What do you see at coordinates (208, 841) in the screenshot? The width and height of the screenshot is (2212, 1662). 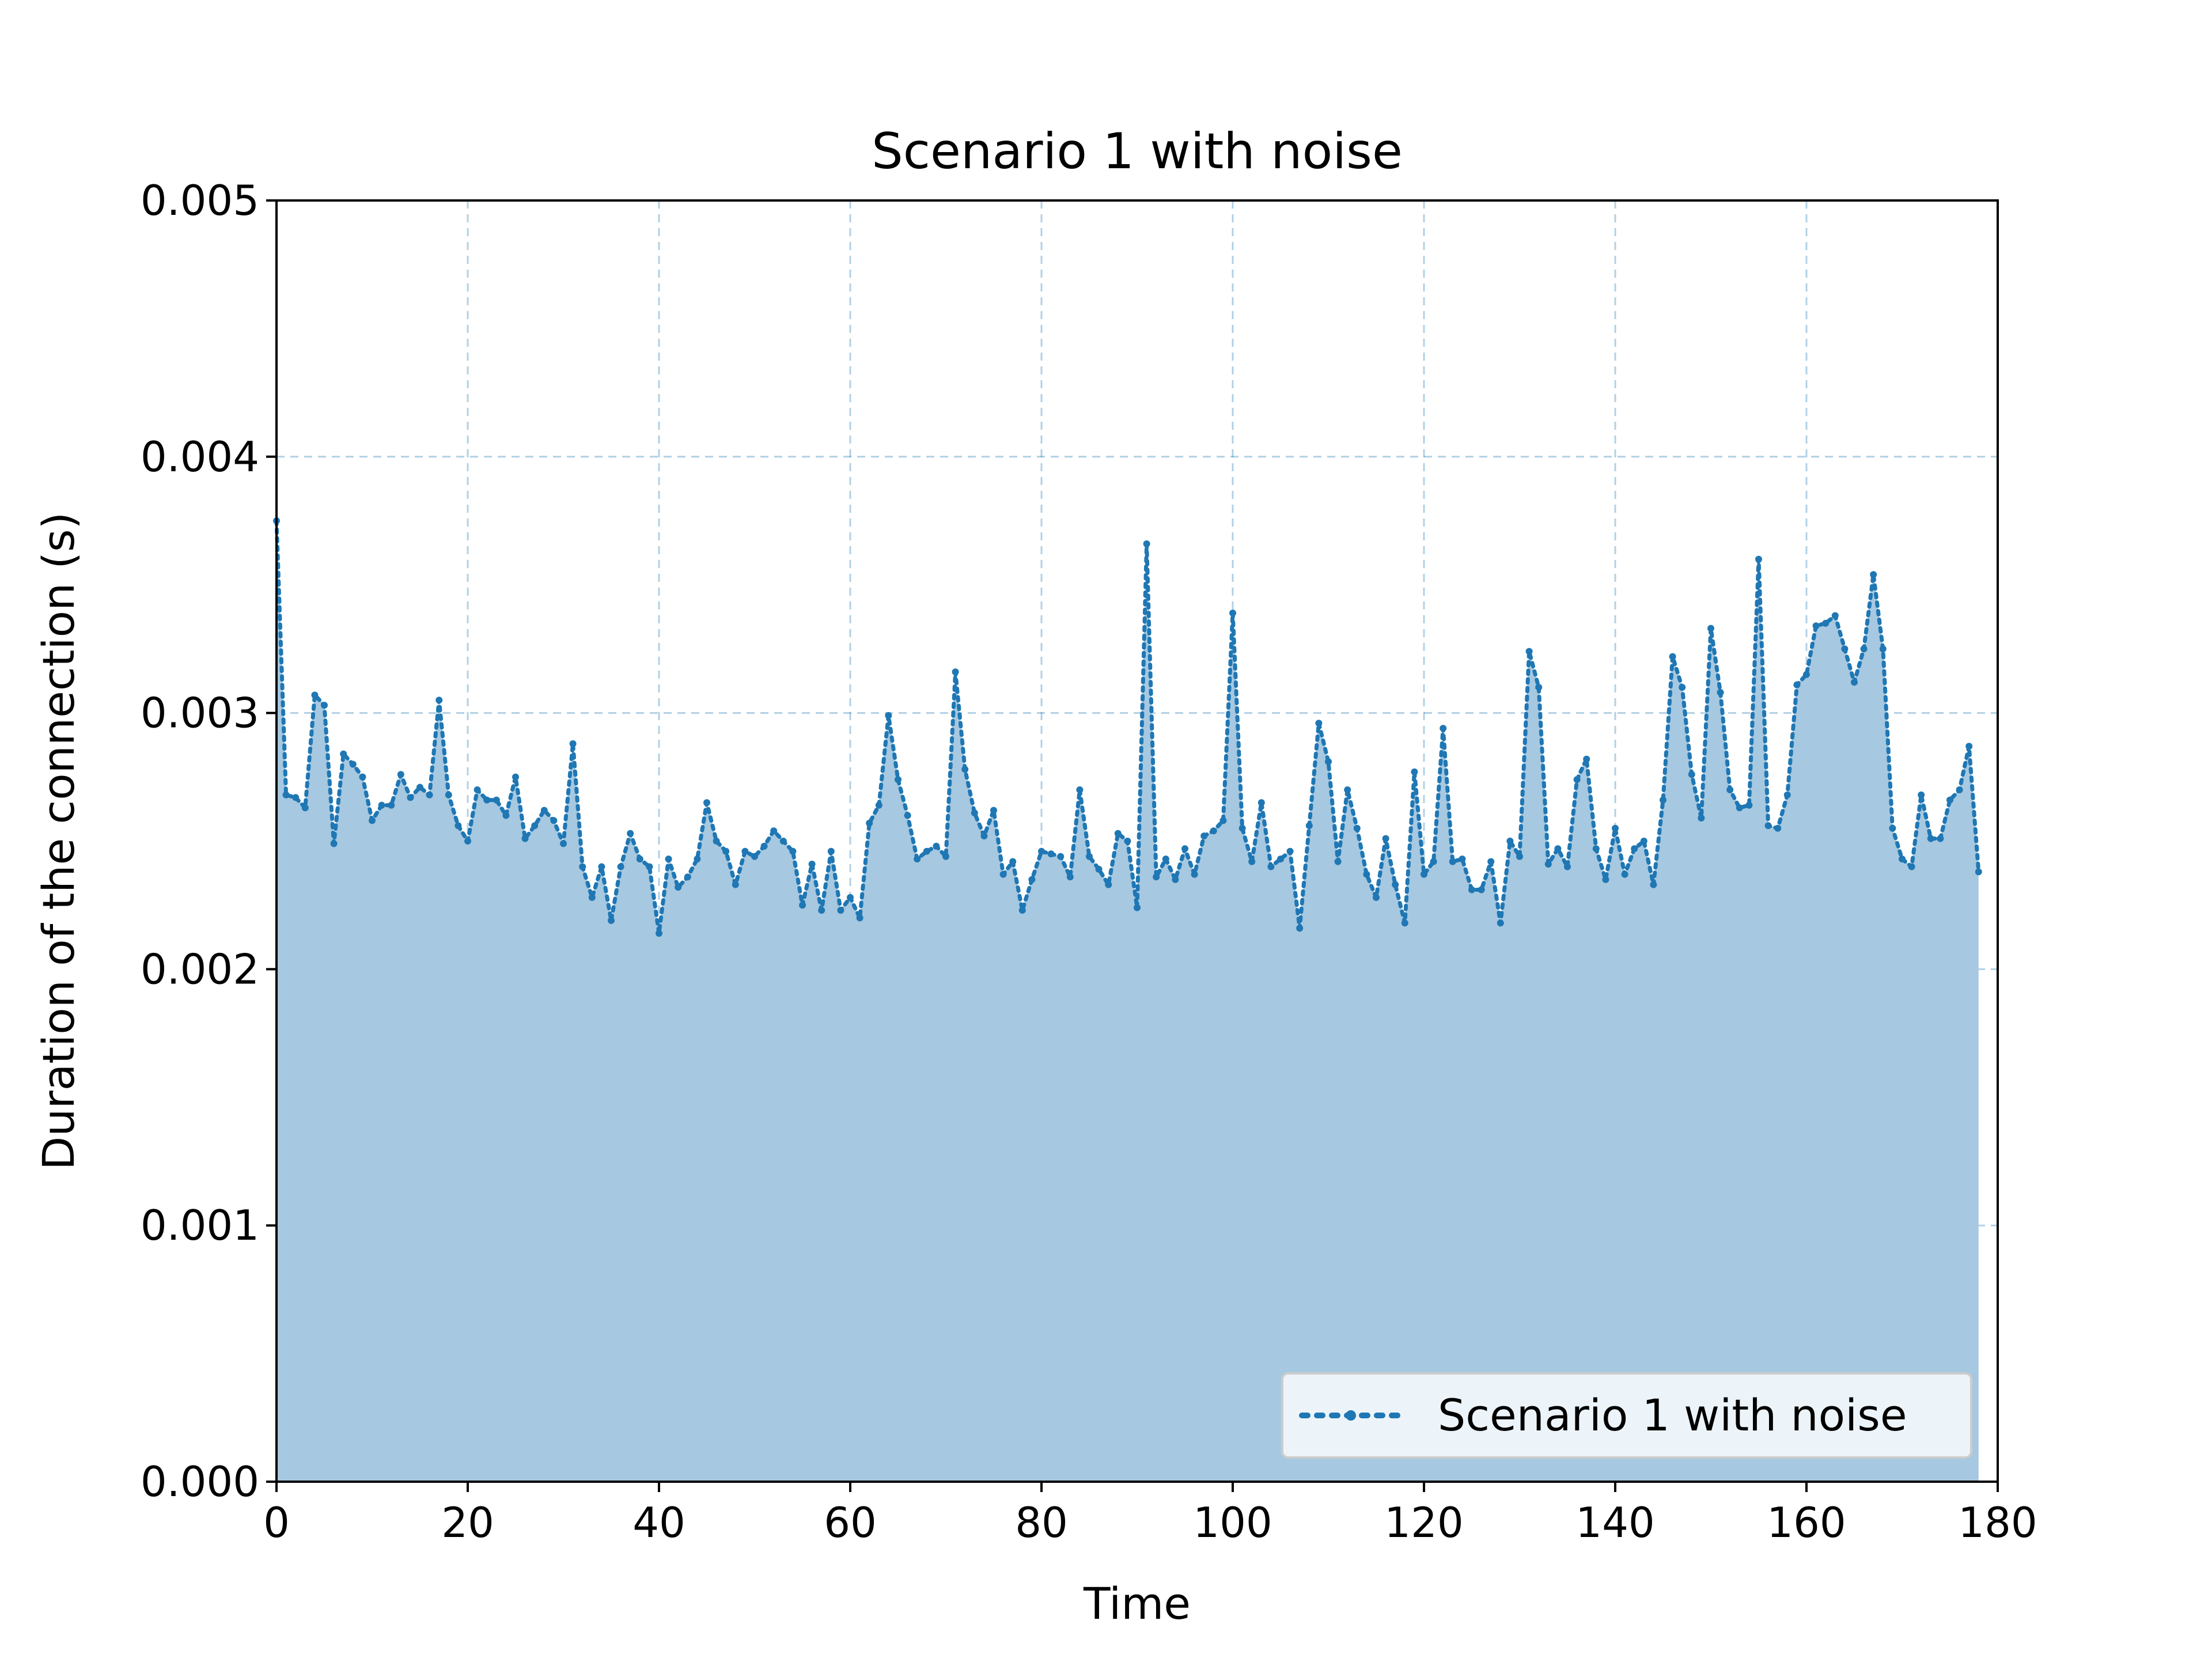 I see `y-axis-ticks: 0.000 0.001 0.002 0.003 0.004 0.005` at bounding box center [208, 841].